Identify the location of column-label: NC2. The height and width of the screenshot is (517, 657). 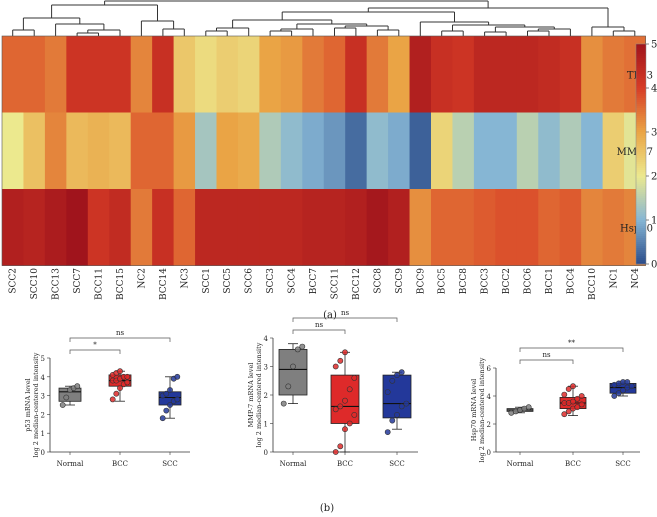
(142, 278).